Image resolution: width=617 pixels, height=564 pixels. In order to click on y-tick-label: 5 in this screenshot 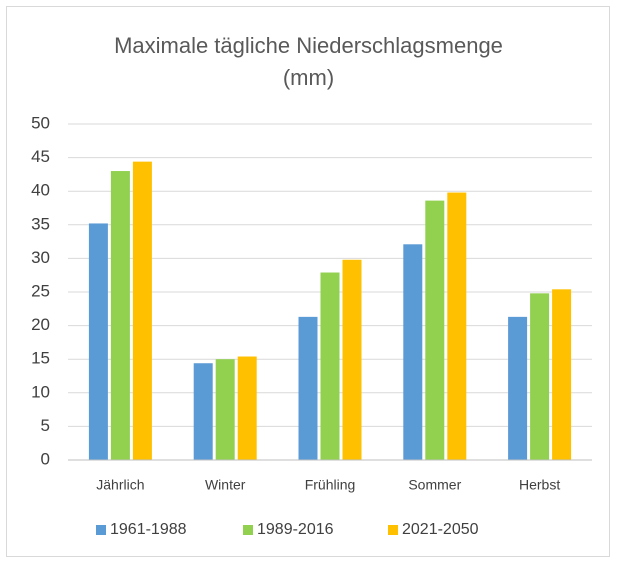, I will do `click(45, 425)`.